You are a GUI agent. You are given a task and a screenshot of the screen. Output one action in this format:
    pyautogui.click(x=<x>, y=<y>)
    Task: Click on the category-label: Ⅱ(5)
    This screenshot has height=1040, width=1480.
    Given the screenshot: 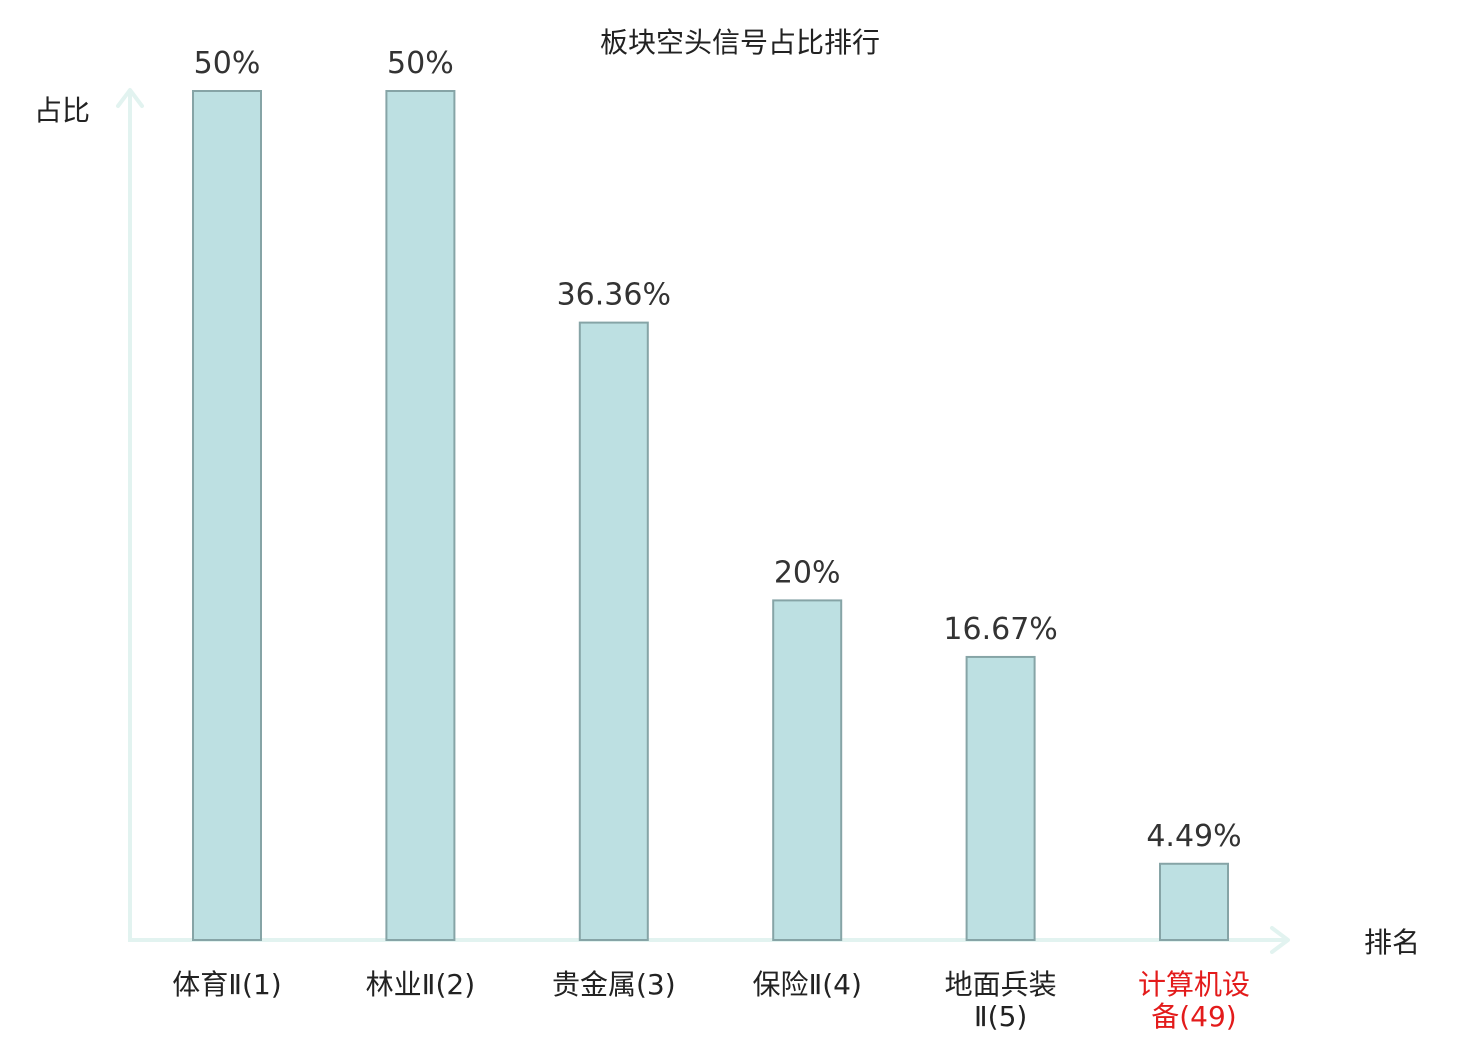 What is the action you would take?
    pyautogui.click(x=1000, y=1016)
    